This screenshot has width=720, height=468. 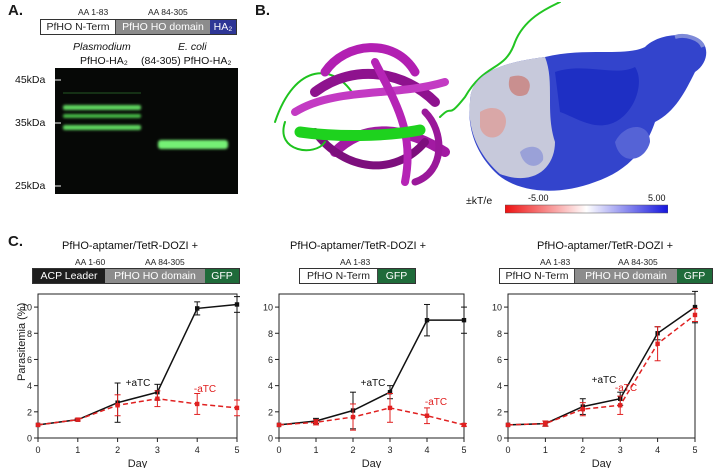 I want to click on lane-label-protein: (84-305) PfHO-HA₂, so click(x=186, y=61).